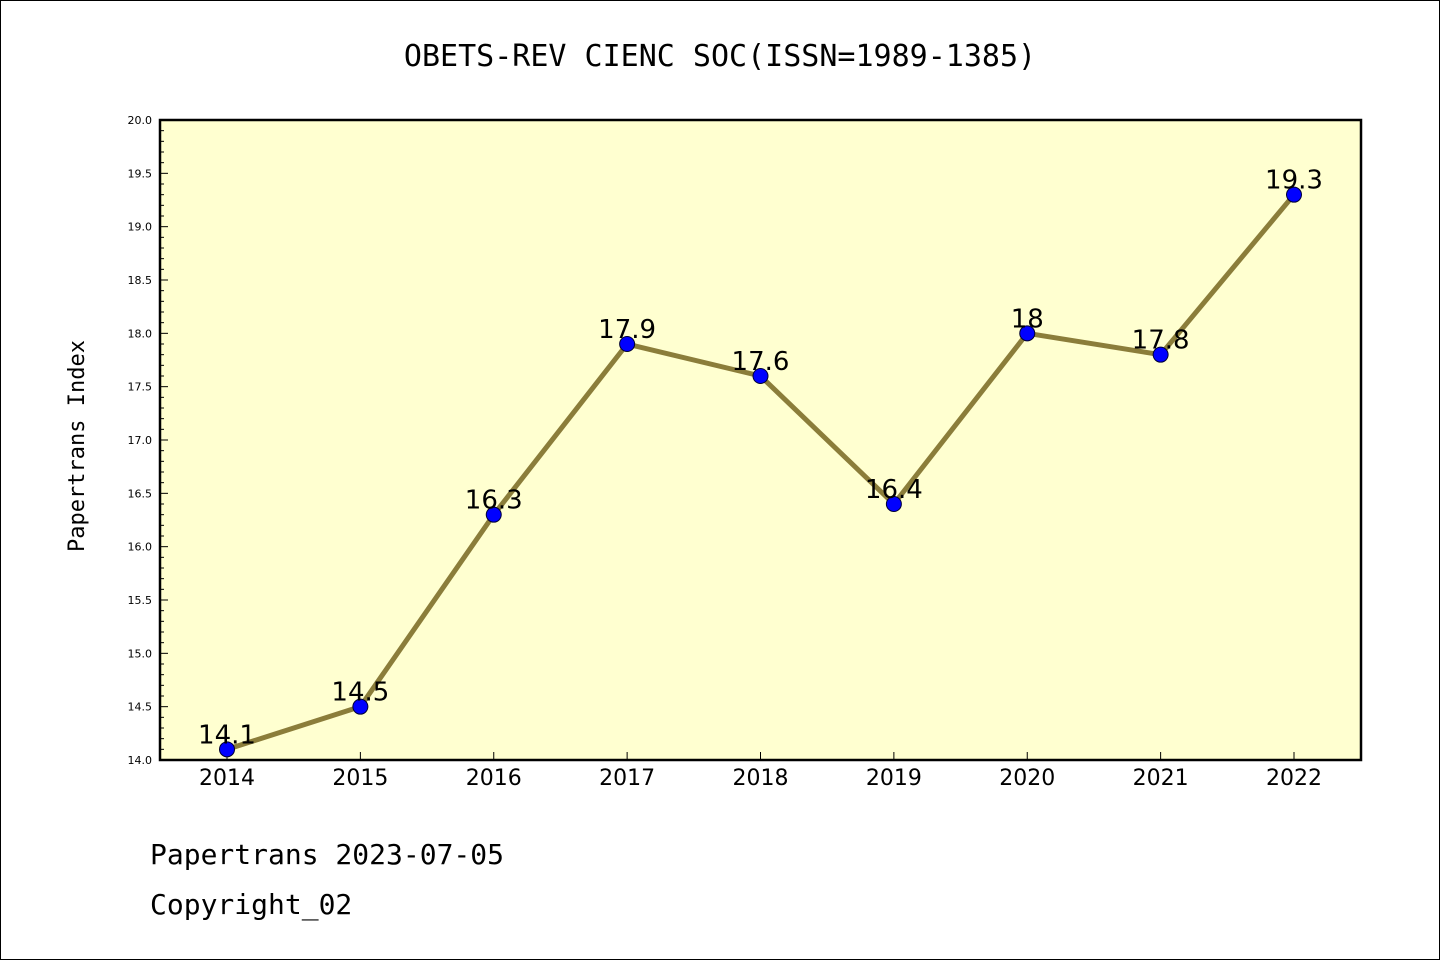 The width and height of the screenshot is (1440, 960). Describe the element at coordinates (140, 387) in the screenshot. I see `y-tick-label: 17.5` at that location.